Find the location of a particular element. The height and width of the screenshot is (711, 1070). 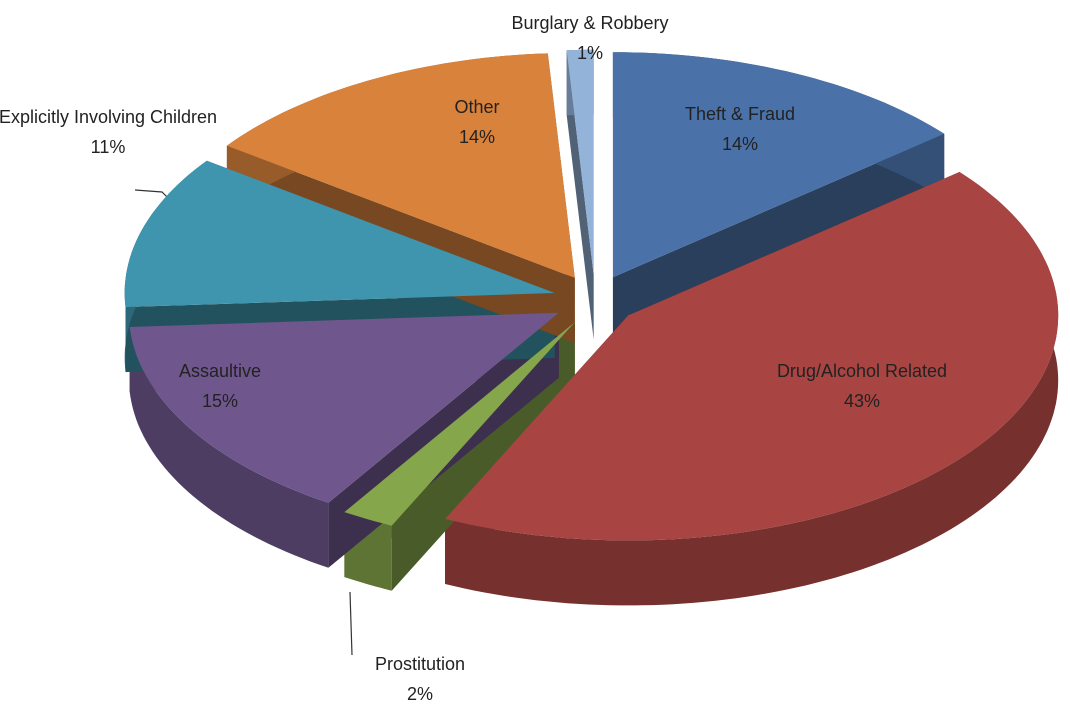

value-label: 15% is located at coordinates (220, 401).